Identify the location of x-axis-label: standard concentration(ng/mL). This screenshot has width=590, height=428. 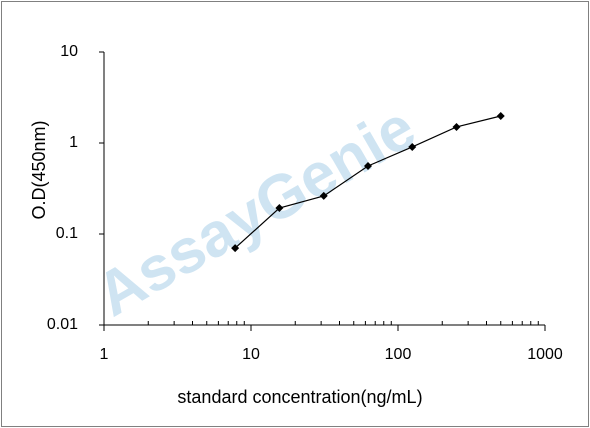
(299, 397).